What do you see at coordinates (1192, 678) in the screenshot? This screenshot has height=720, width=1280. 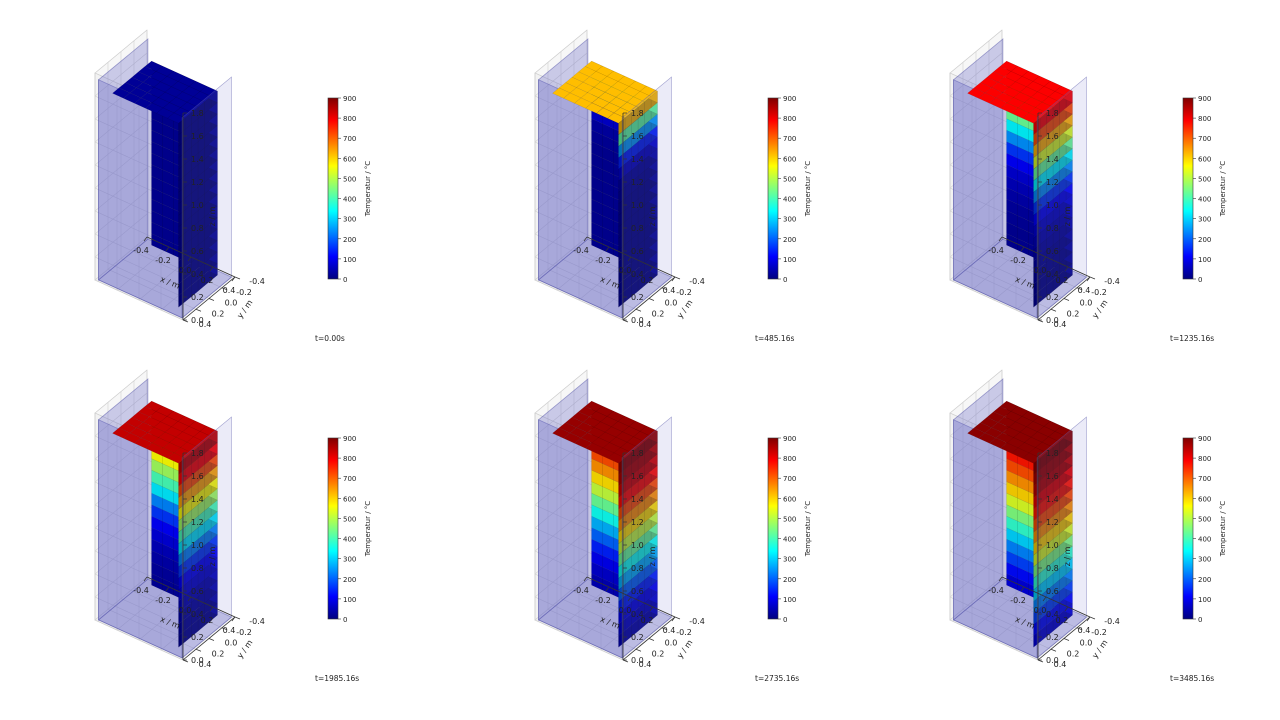 I see `time-label: t=3485.16s` at bounding box center [1192, 678].